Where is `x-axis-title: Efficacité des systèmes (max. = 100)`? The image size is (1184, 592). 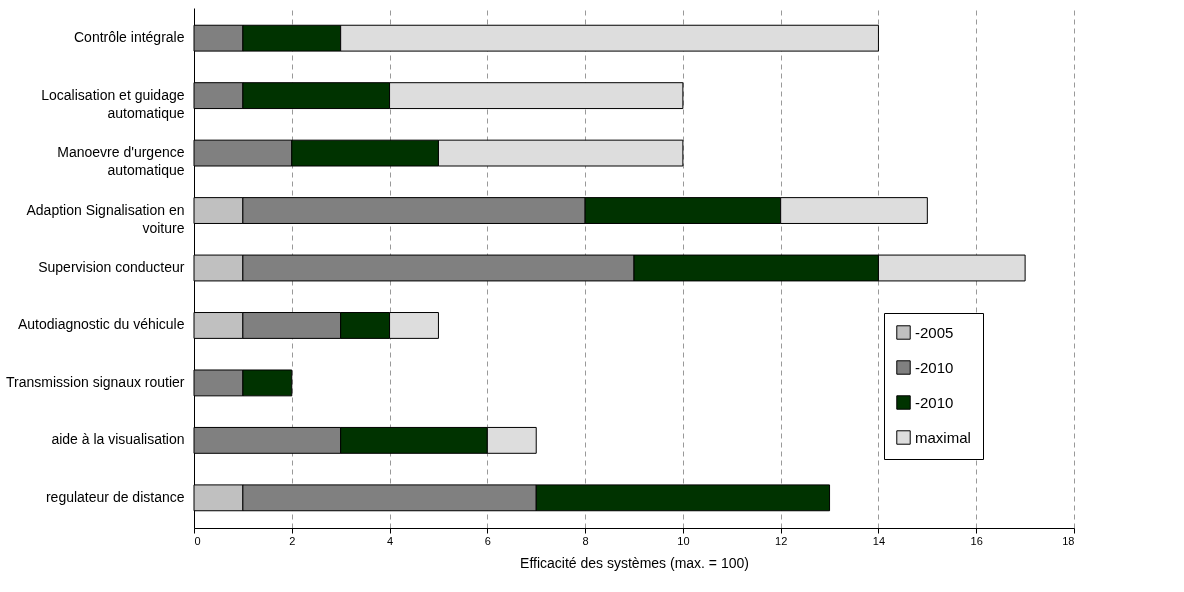 x-axis-title: Efficacité des systèmes (max. = 100) is located at coordinates (634, 562).